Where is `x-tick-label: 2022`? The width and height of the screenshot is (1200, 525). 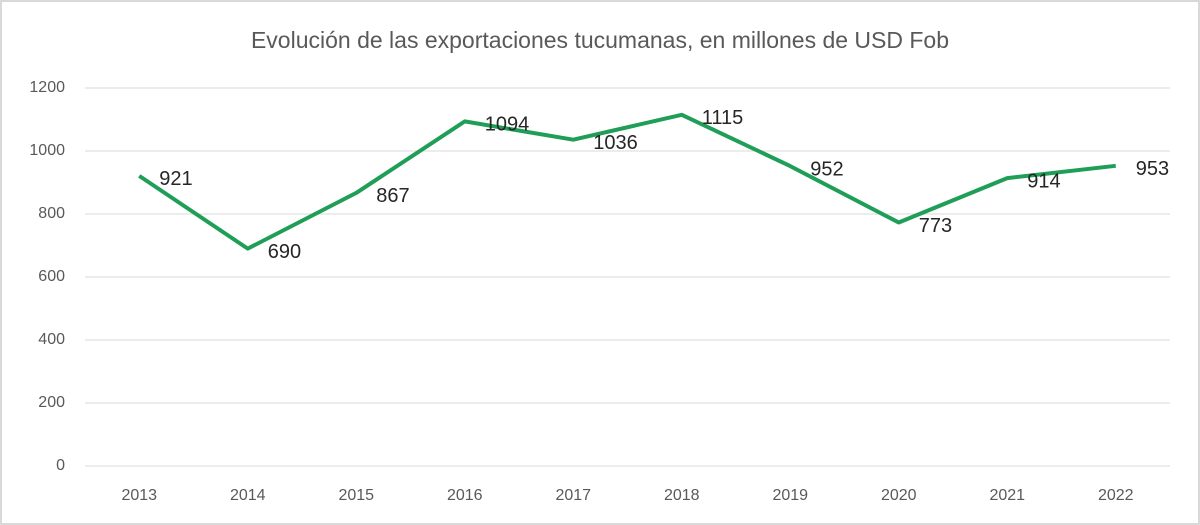
x-tick-label: 2022 is located at coordinates (1116, 495).